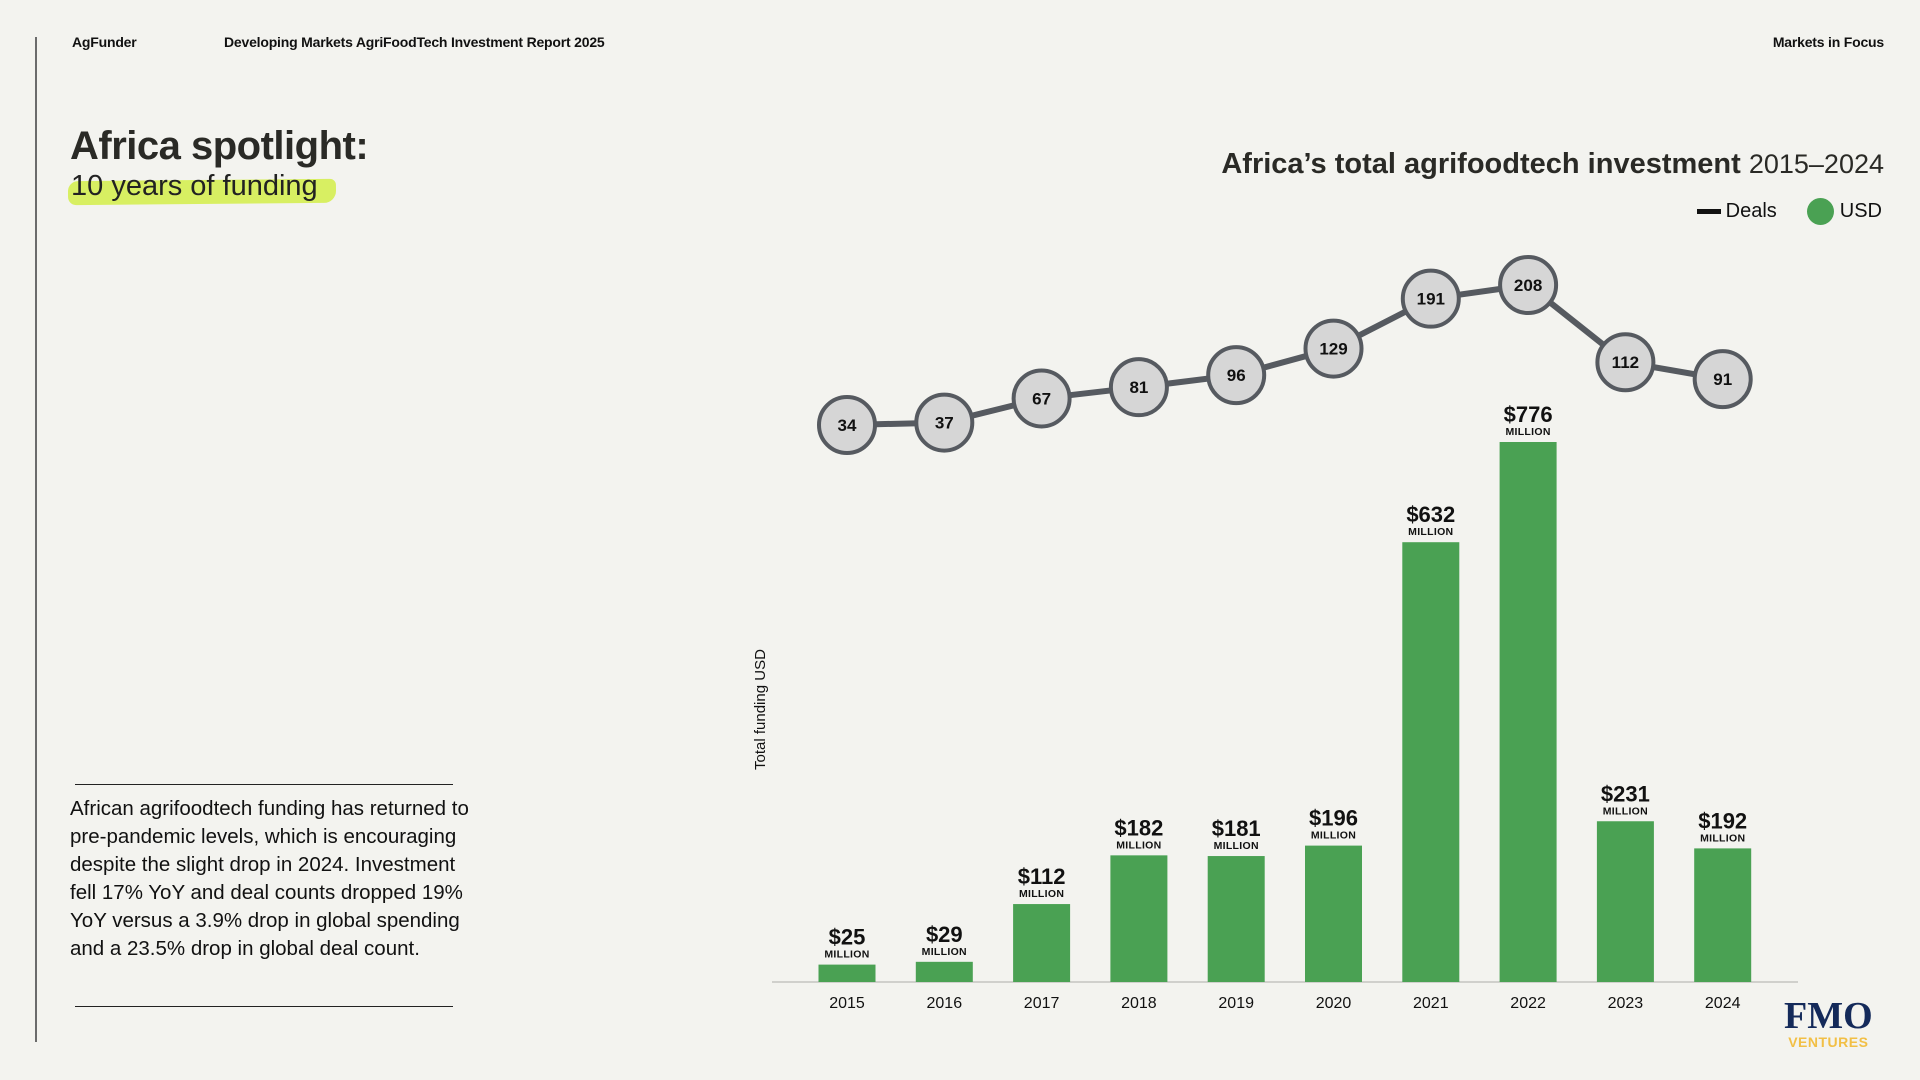  What do you see at coordinates (1042, 876) in the screenshot?
I see `bar-value-label-2017: $112` at bounding box center [1042, 876].